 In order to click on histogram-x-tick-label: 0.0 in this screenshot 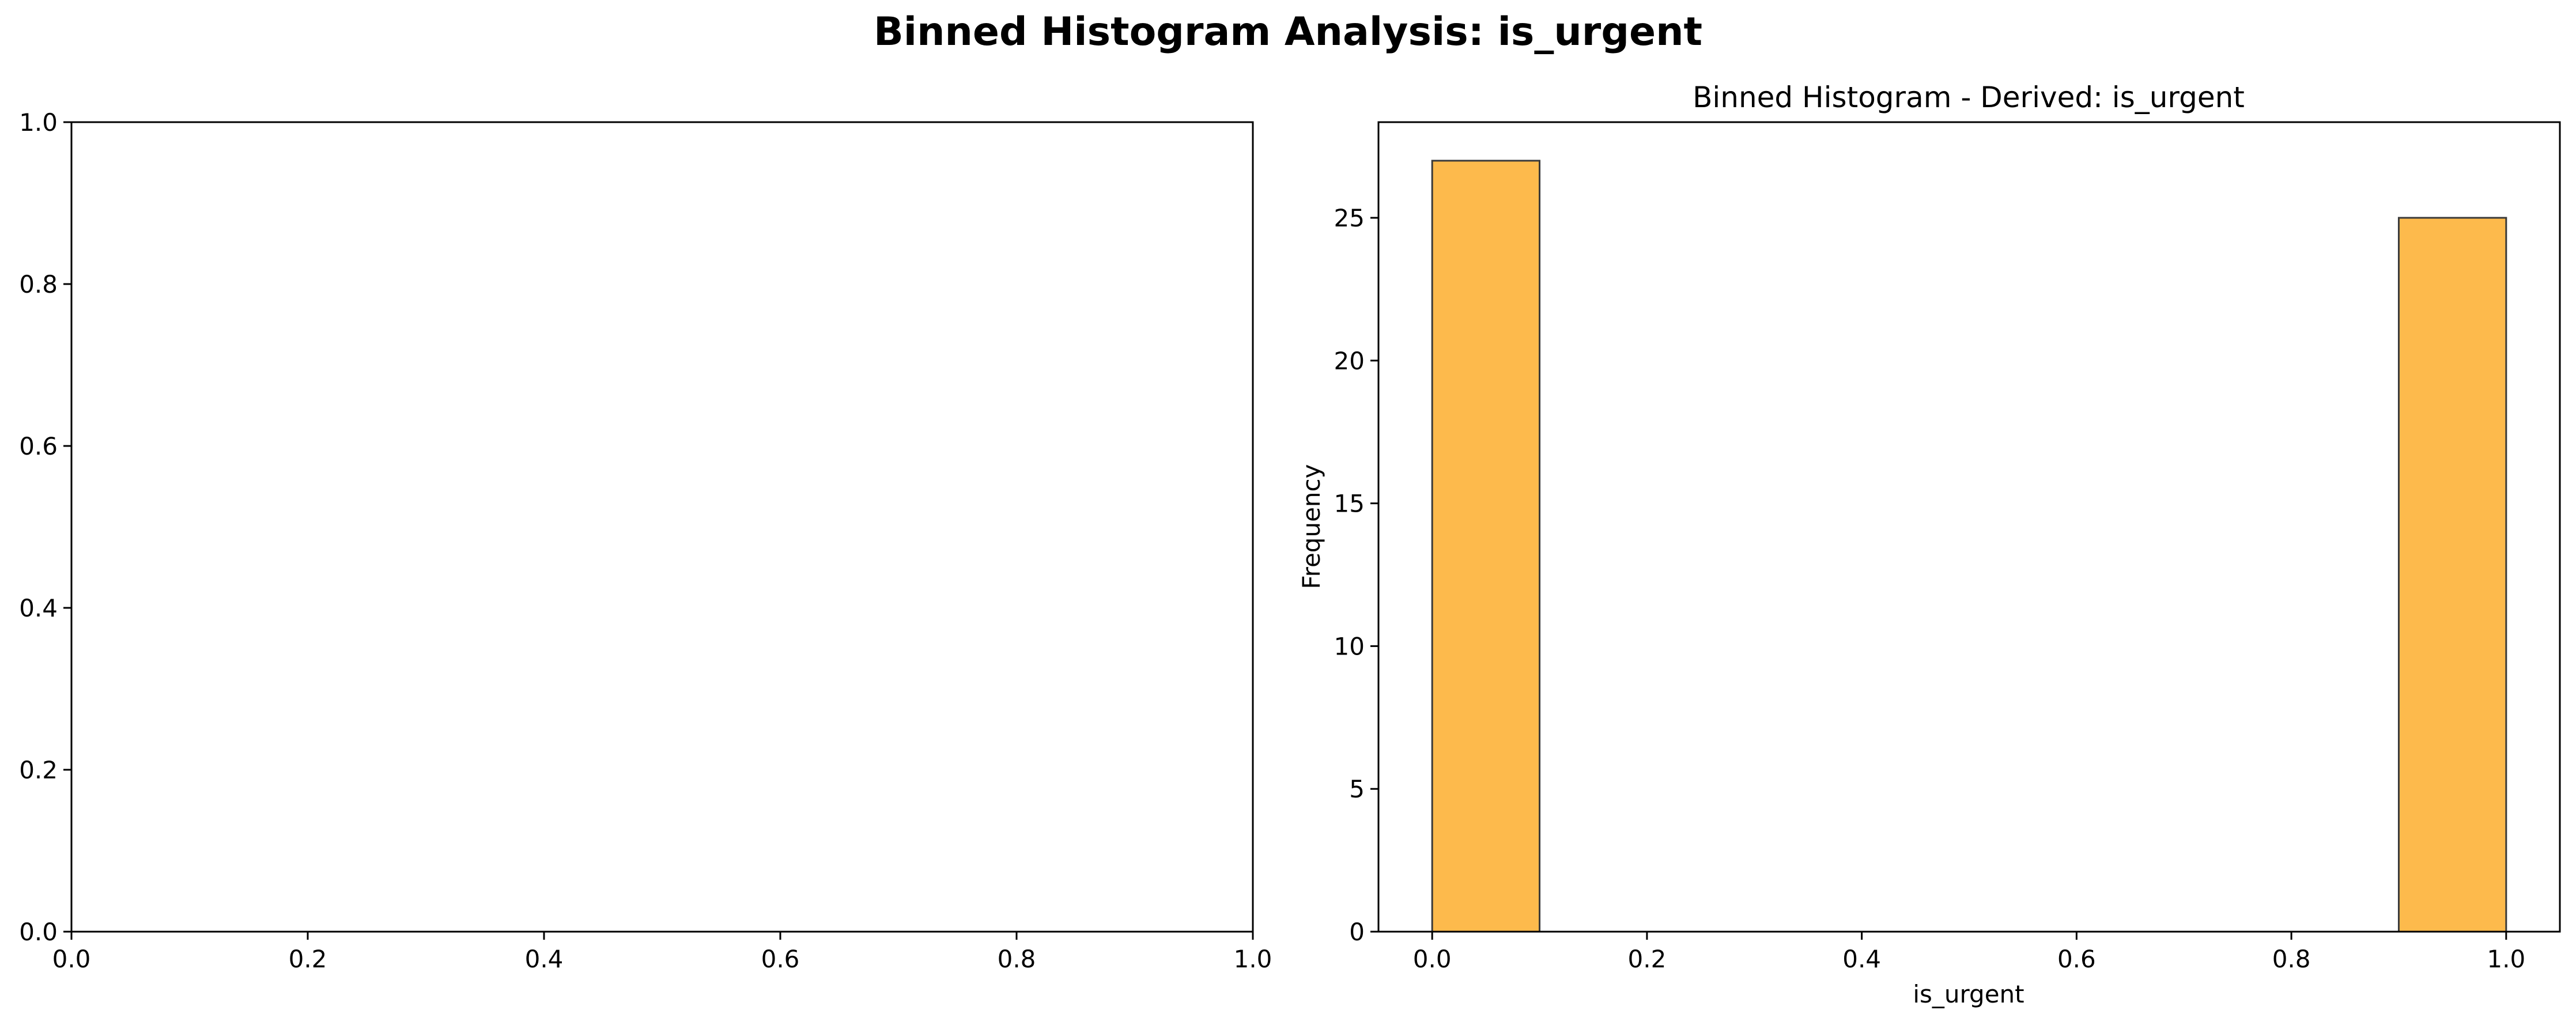, I will do `click(1432, 959)`.